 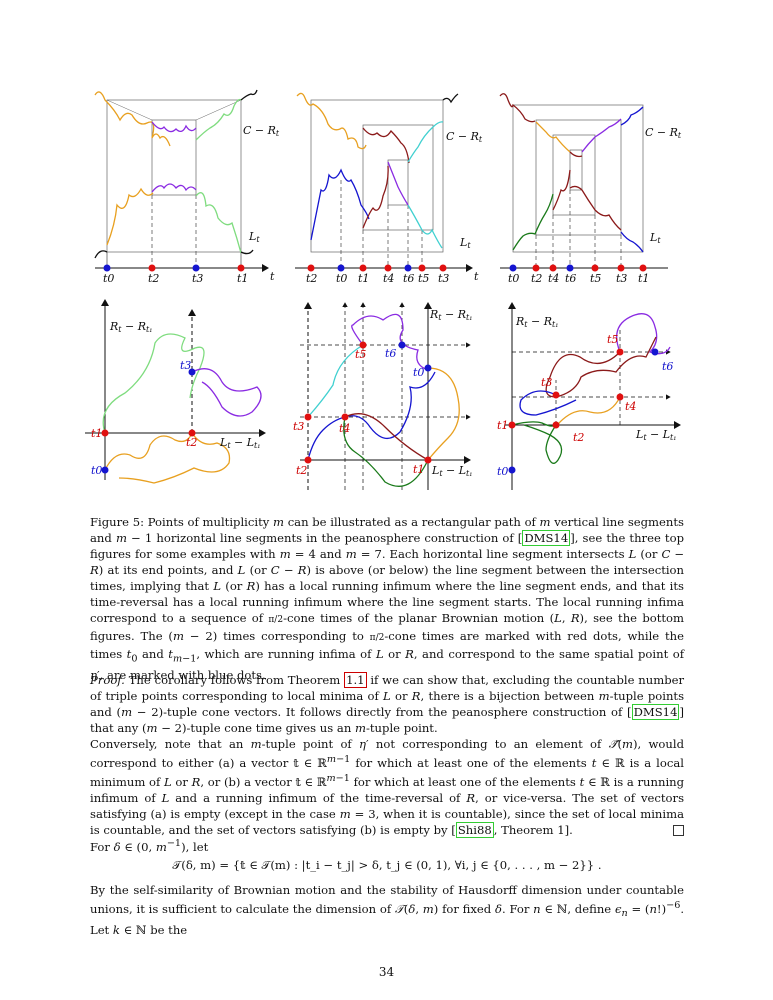 I want to click on delta-paragraph: For δ ∈ (0, m−1), let, so click(x=149, y=846).